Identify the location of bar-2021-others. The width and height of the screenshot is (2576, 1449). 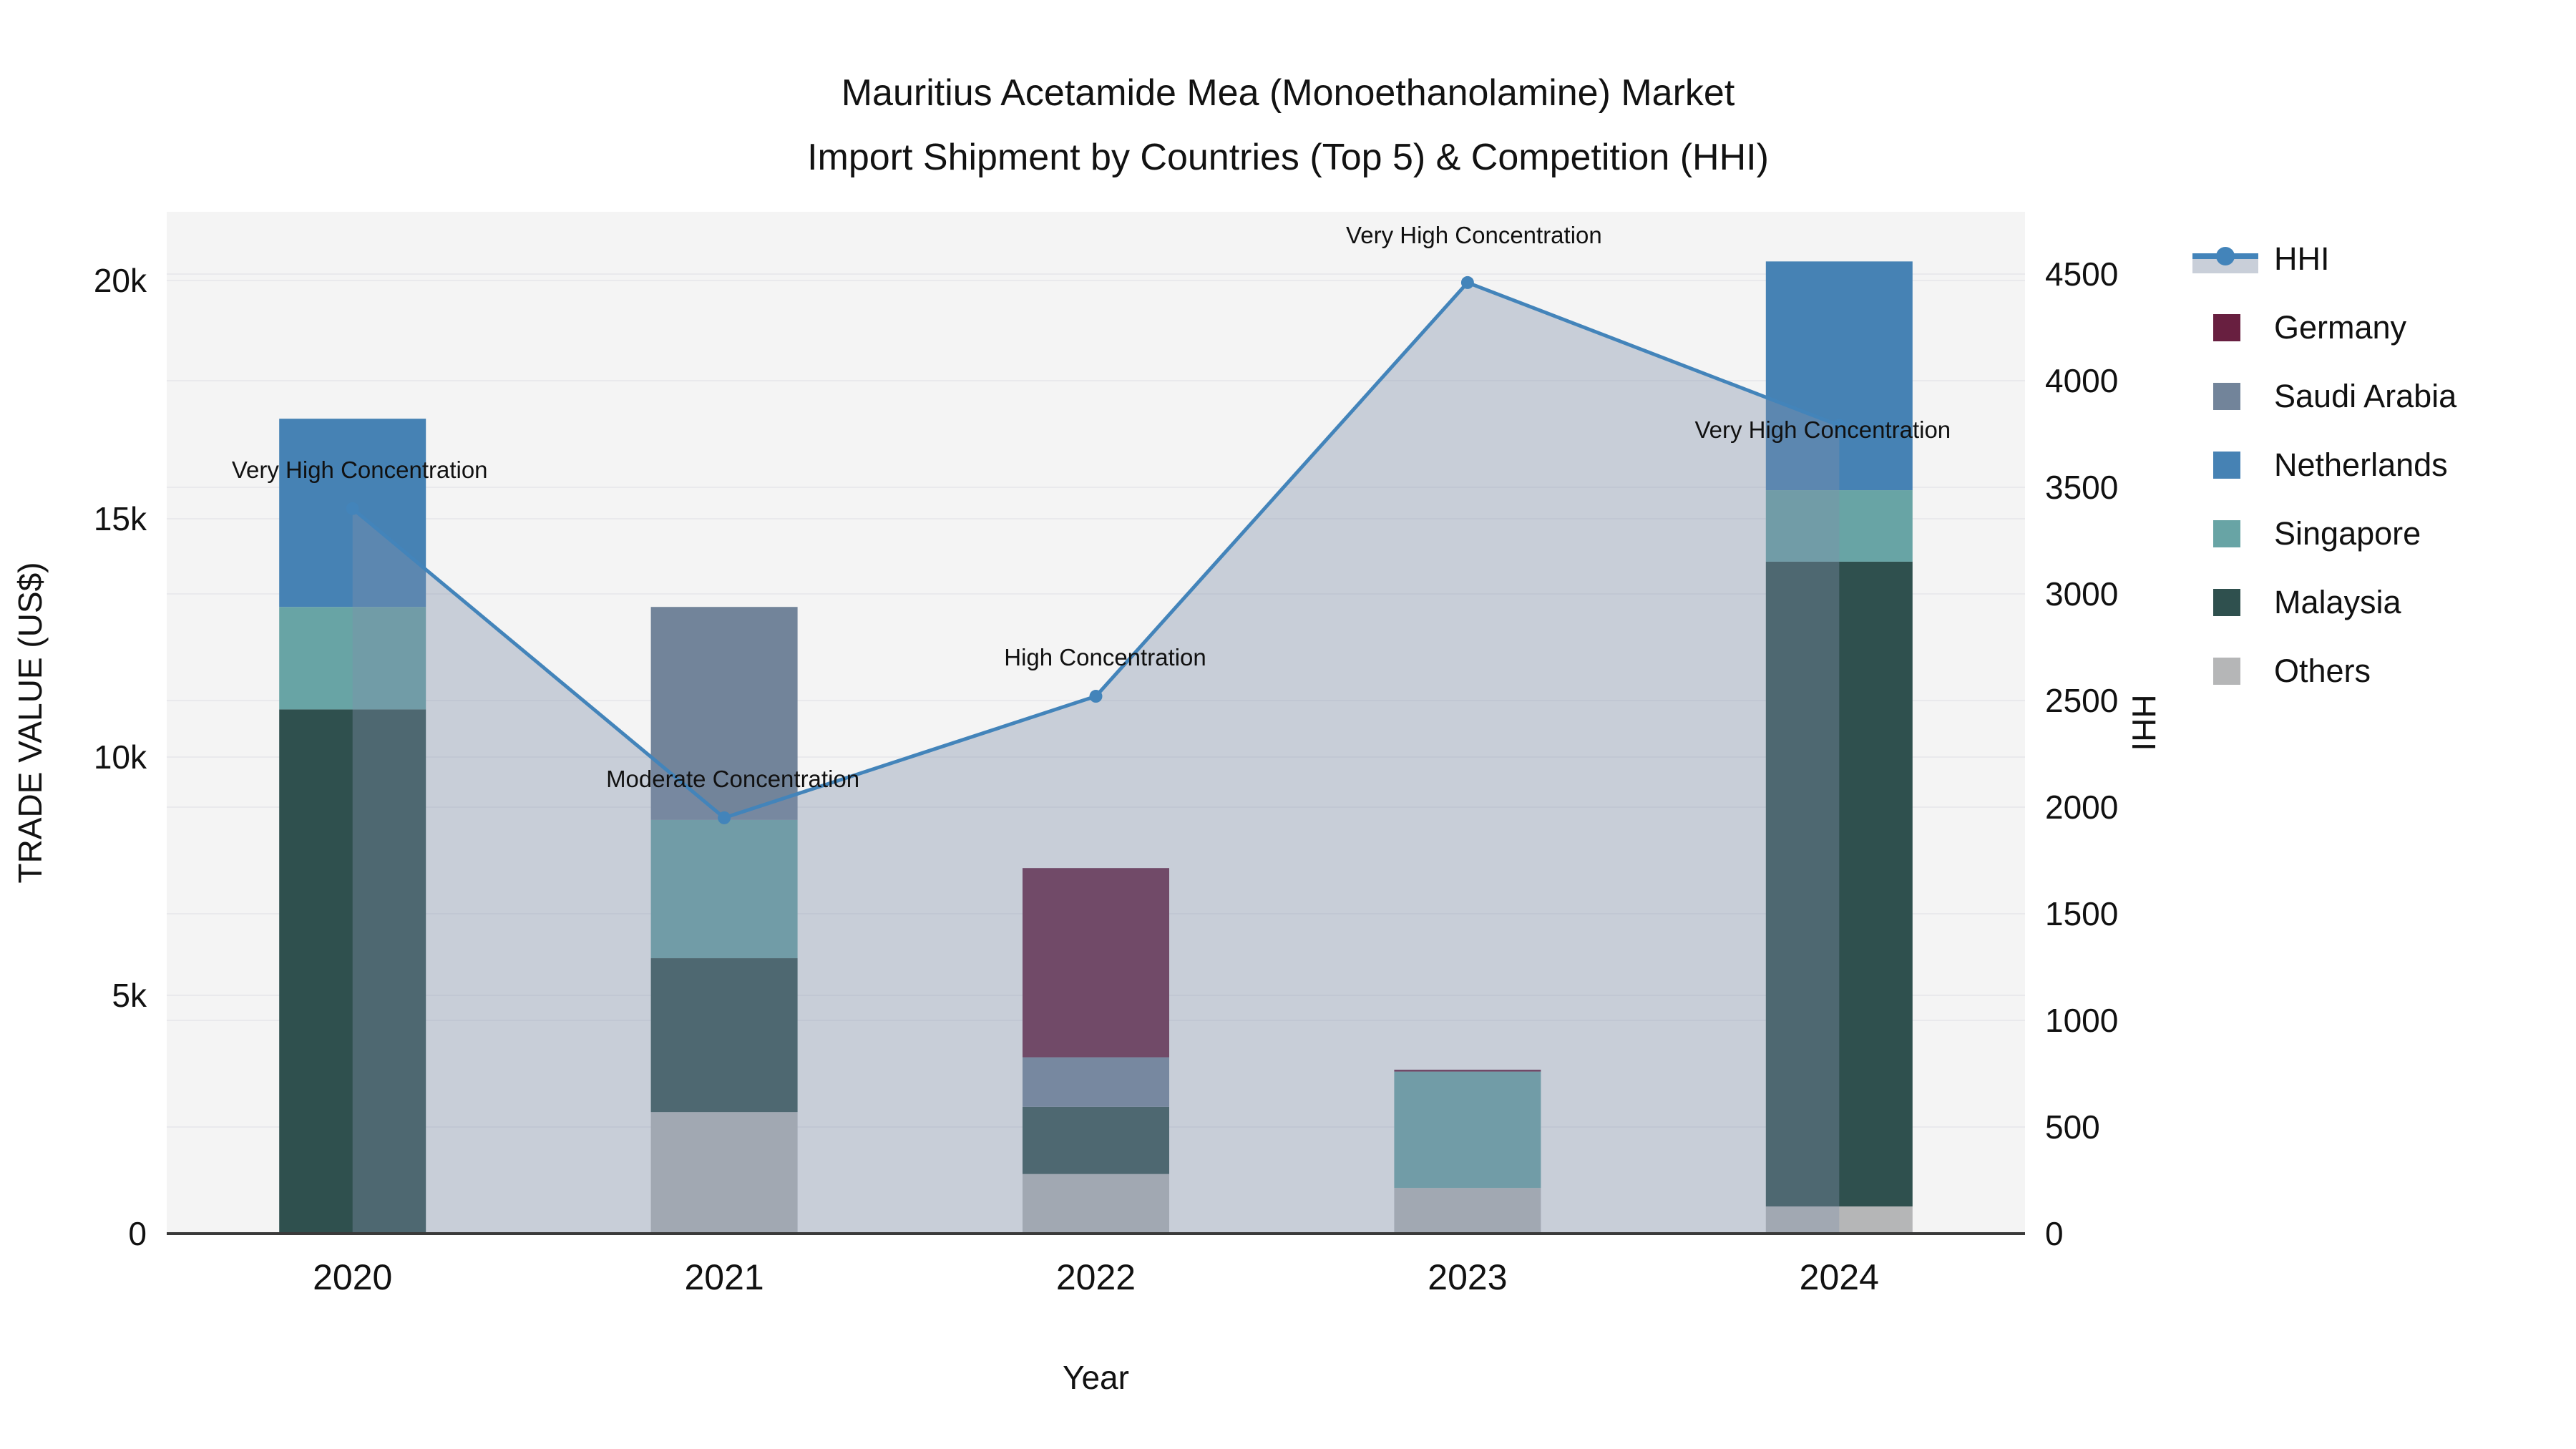
(724, 1173).